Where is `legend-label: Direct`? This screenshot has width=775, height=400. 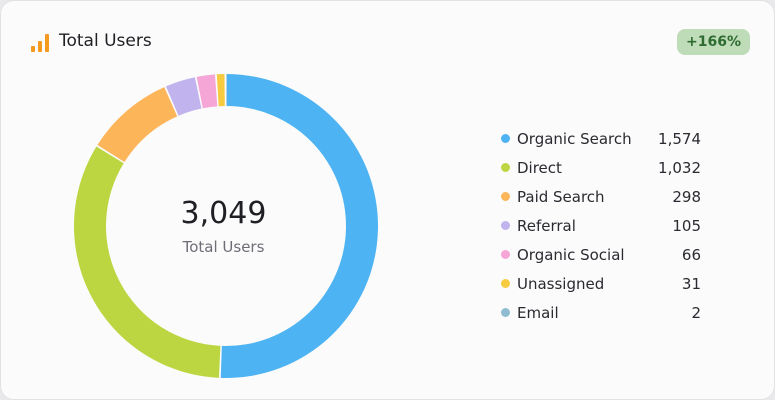
legend-label: Direct is located at coordinates (539, 168).